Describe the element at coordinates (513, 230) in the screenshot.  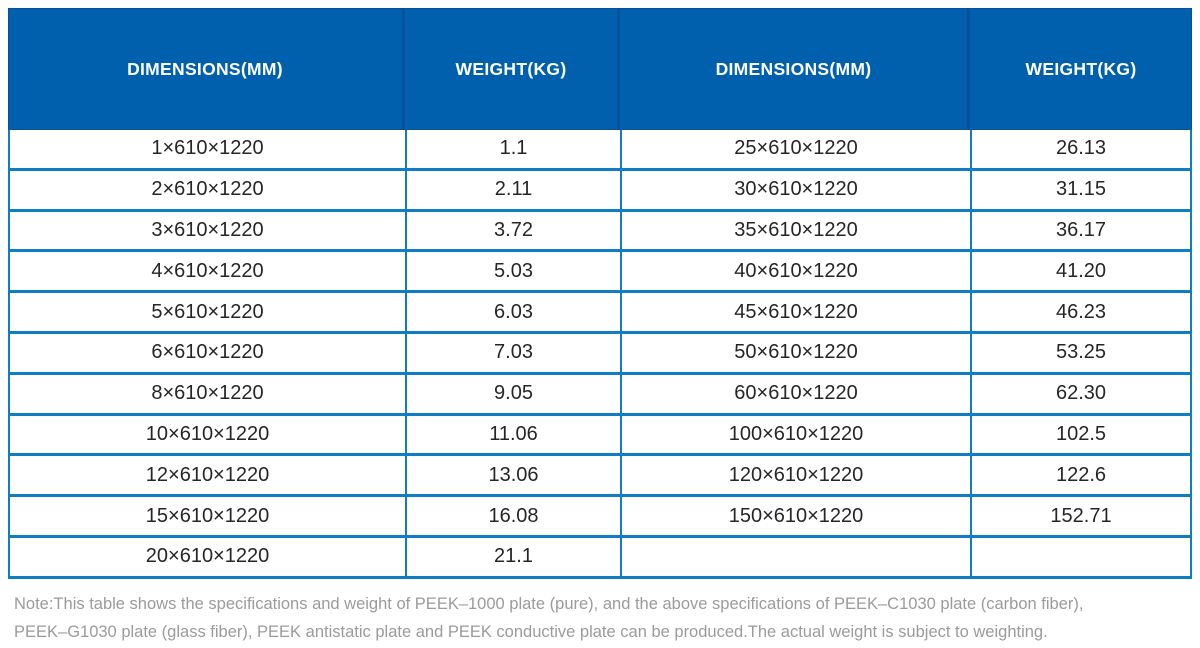
I see `cell-weight-left: 3.72` at that location.